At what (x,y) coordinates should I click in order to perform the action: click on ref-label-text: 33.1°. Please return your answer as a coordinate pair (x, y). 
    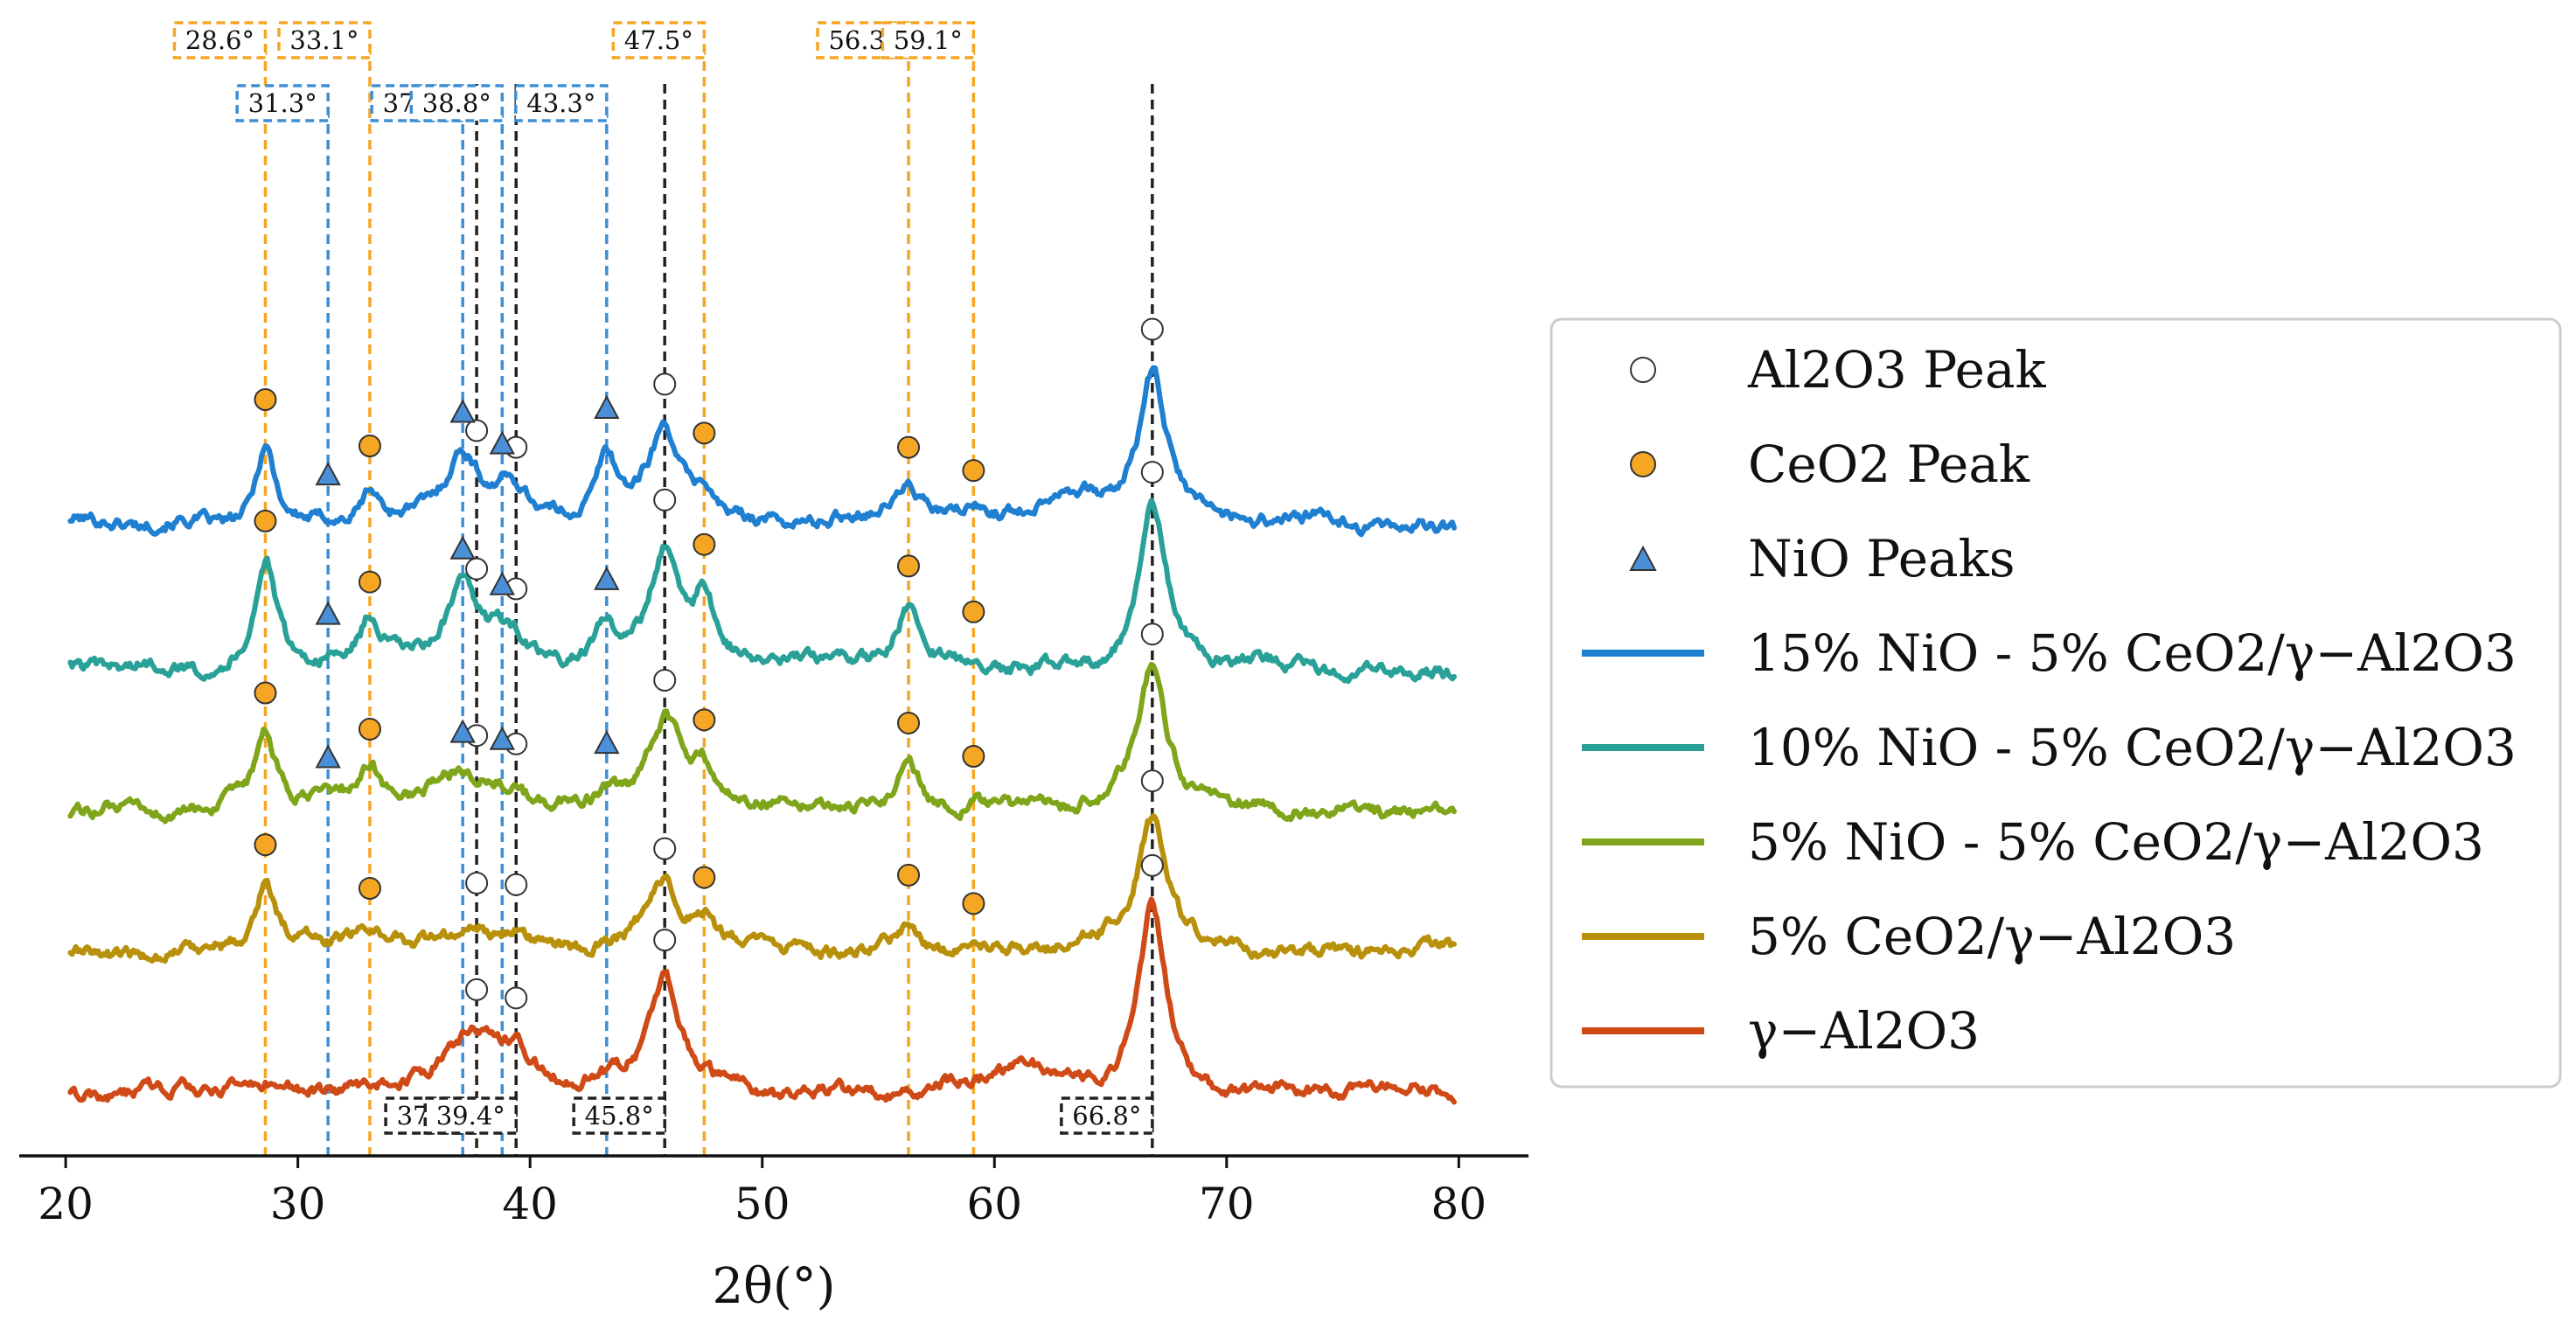
    Looking at the image, I should click on (324, 40).